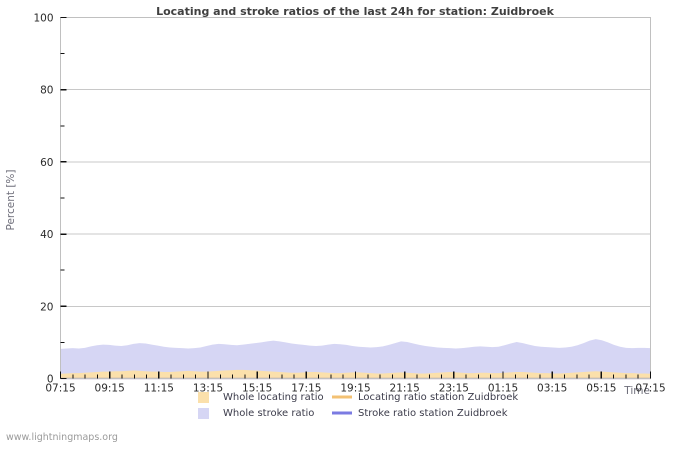  I want to click on x-tick-label-3: 13:15, so click(208, 389).